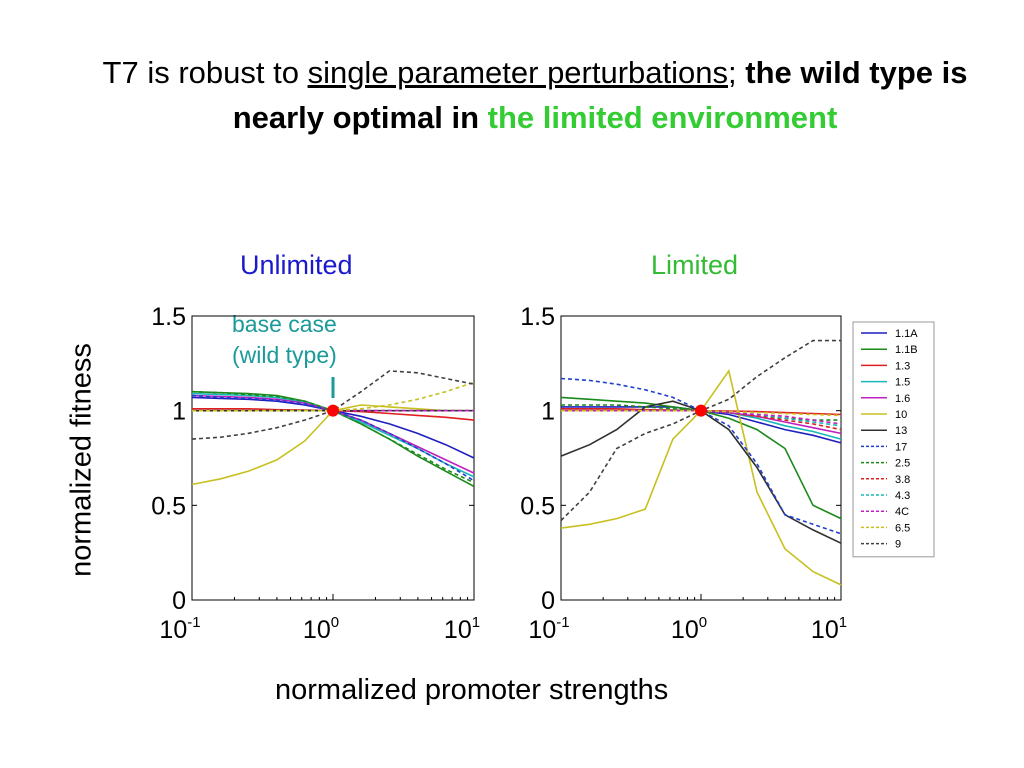  Describe the element at coordinates (284, 324) in the screenshot. I see `annotation-line1: base case` at that location.